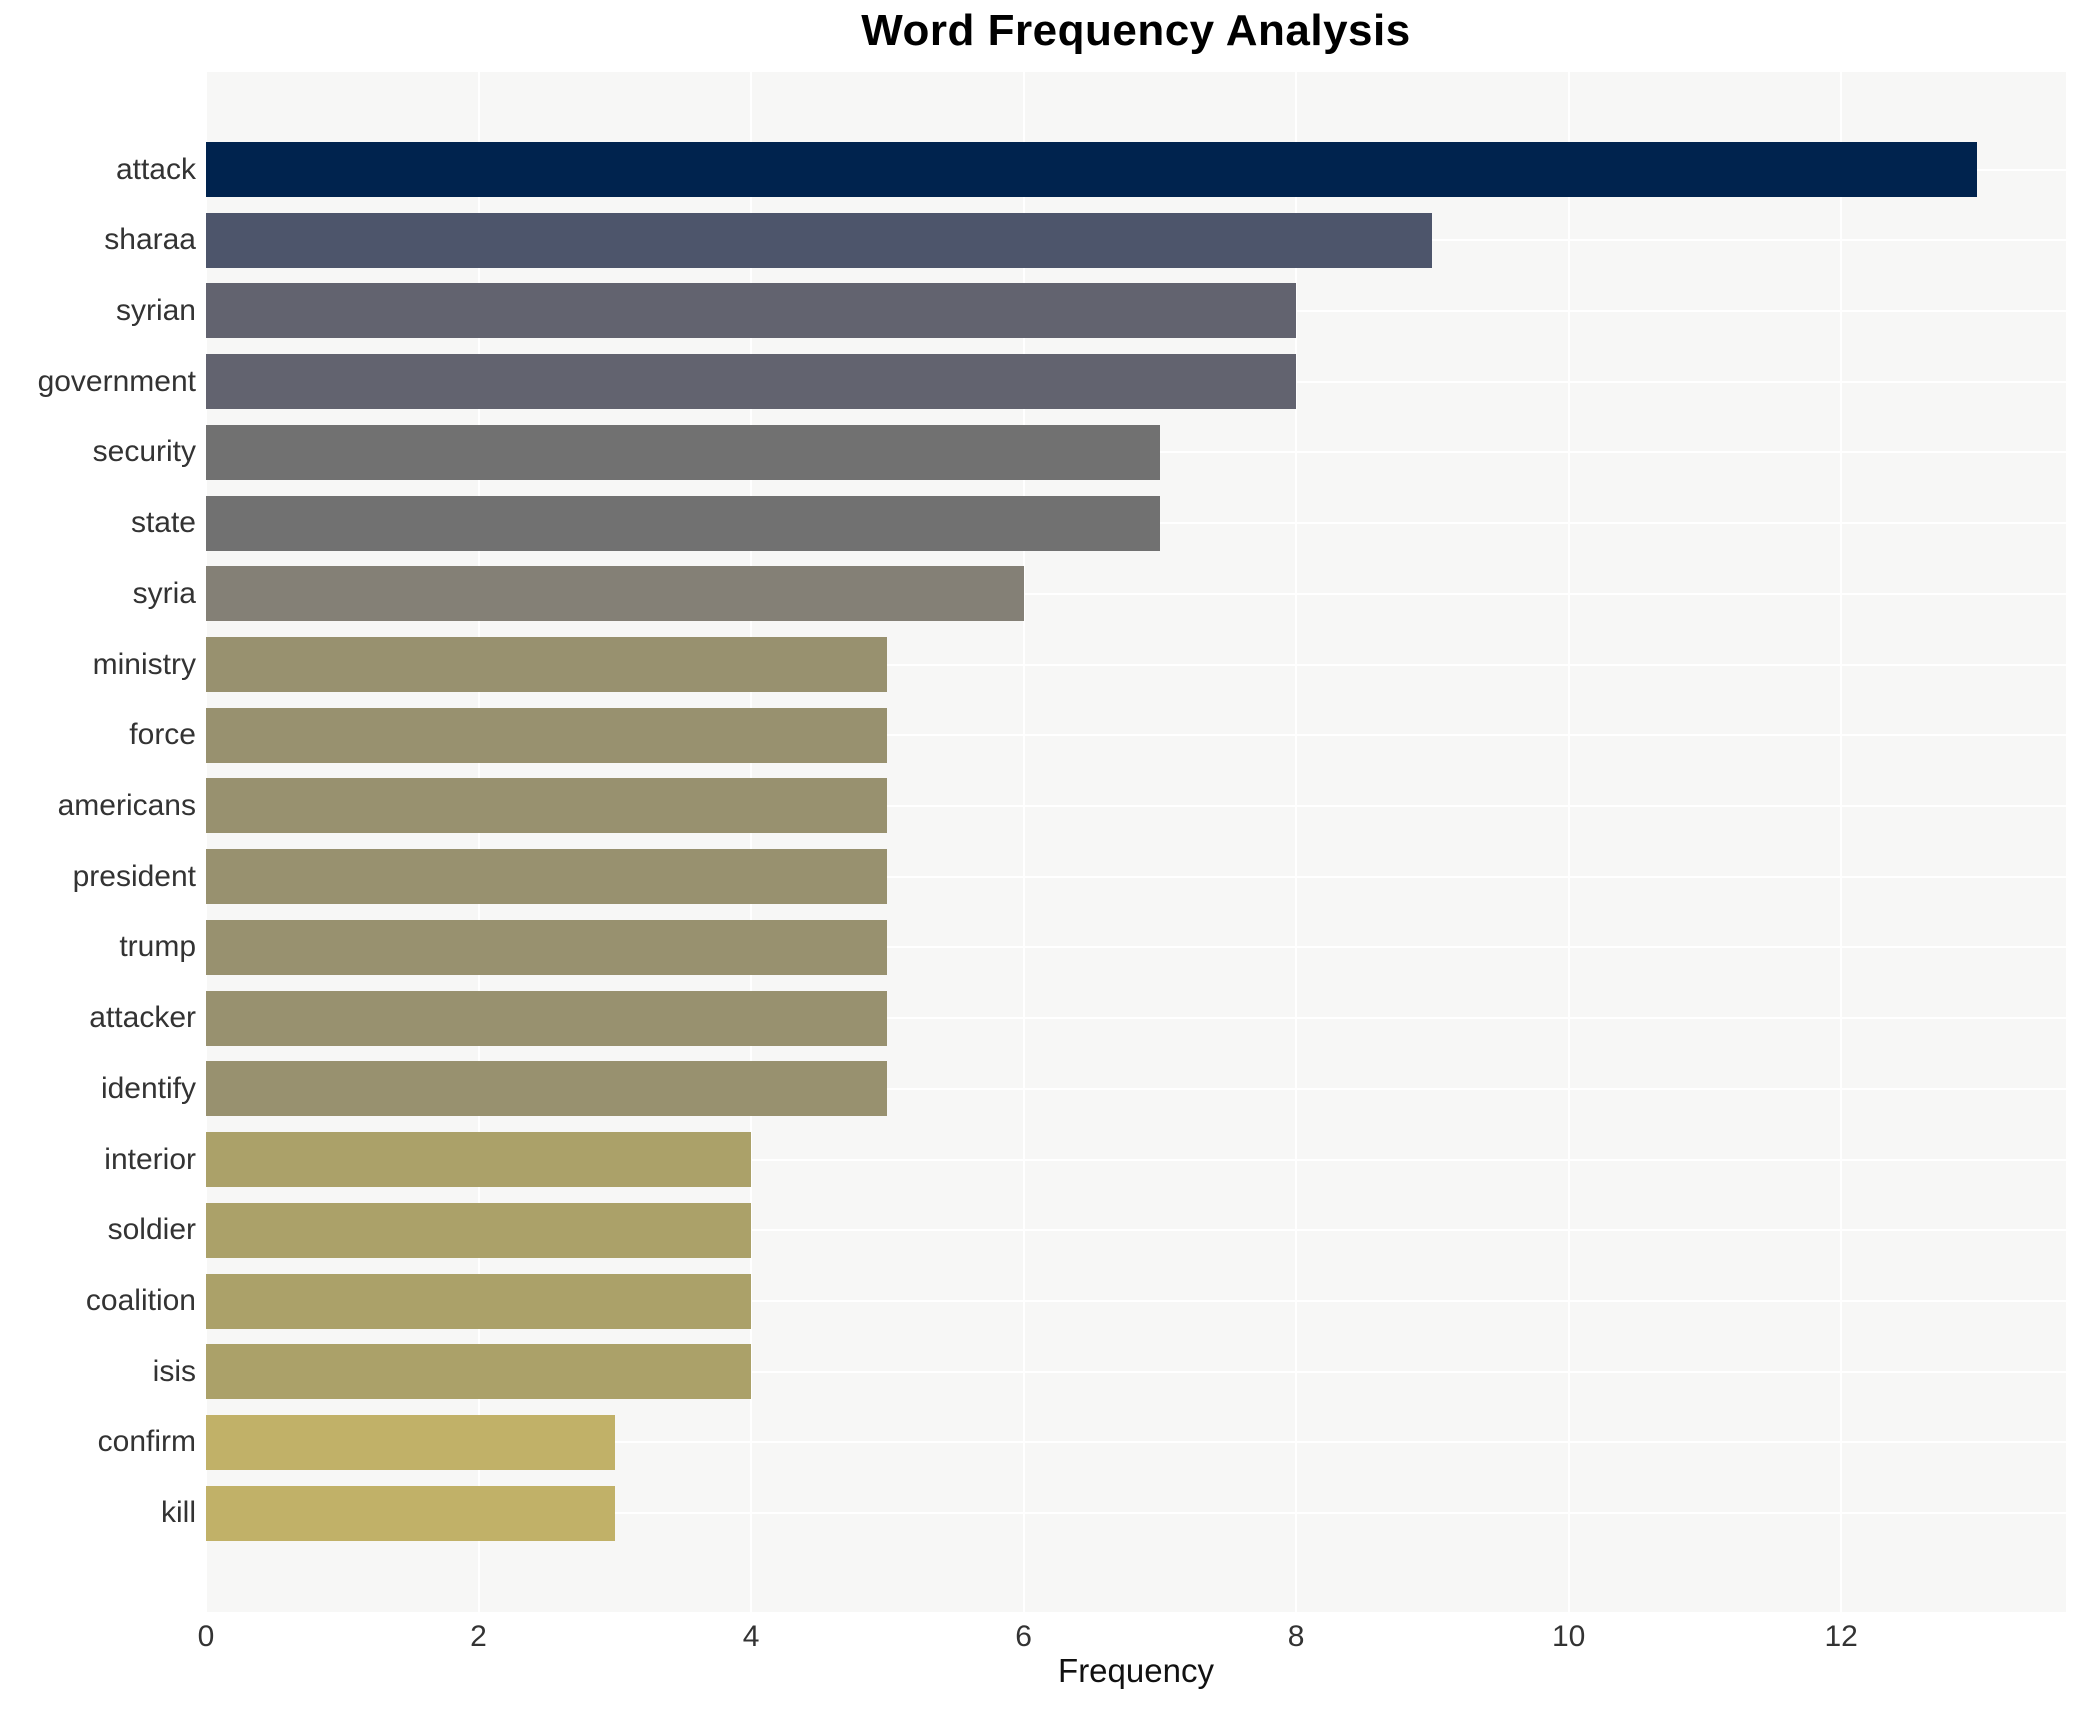  I want to click on gridline-y-president, so click(1136, 876).